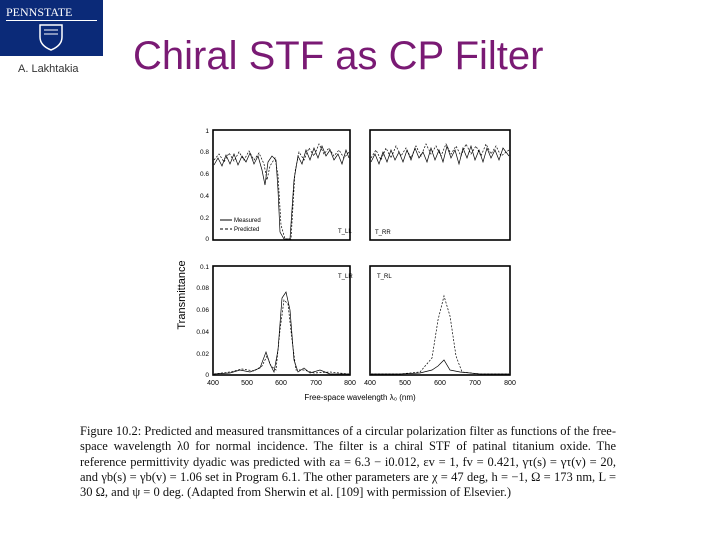  What do you see at coordinates (440, 155) in the screenshot?
I see `curve-trr-measured` at bounding box center [440, 155].